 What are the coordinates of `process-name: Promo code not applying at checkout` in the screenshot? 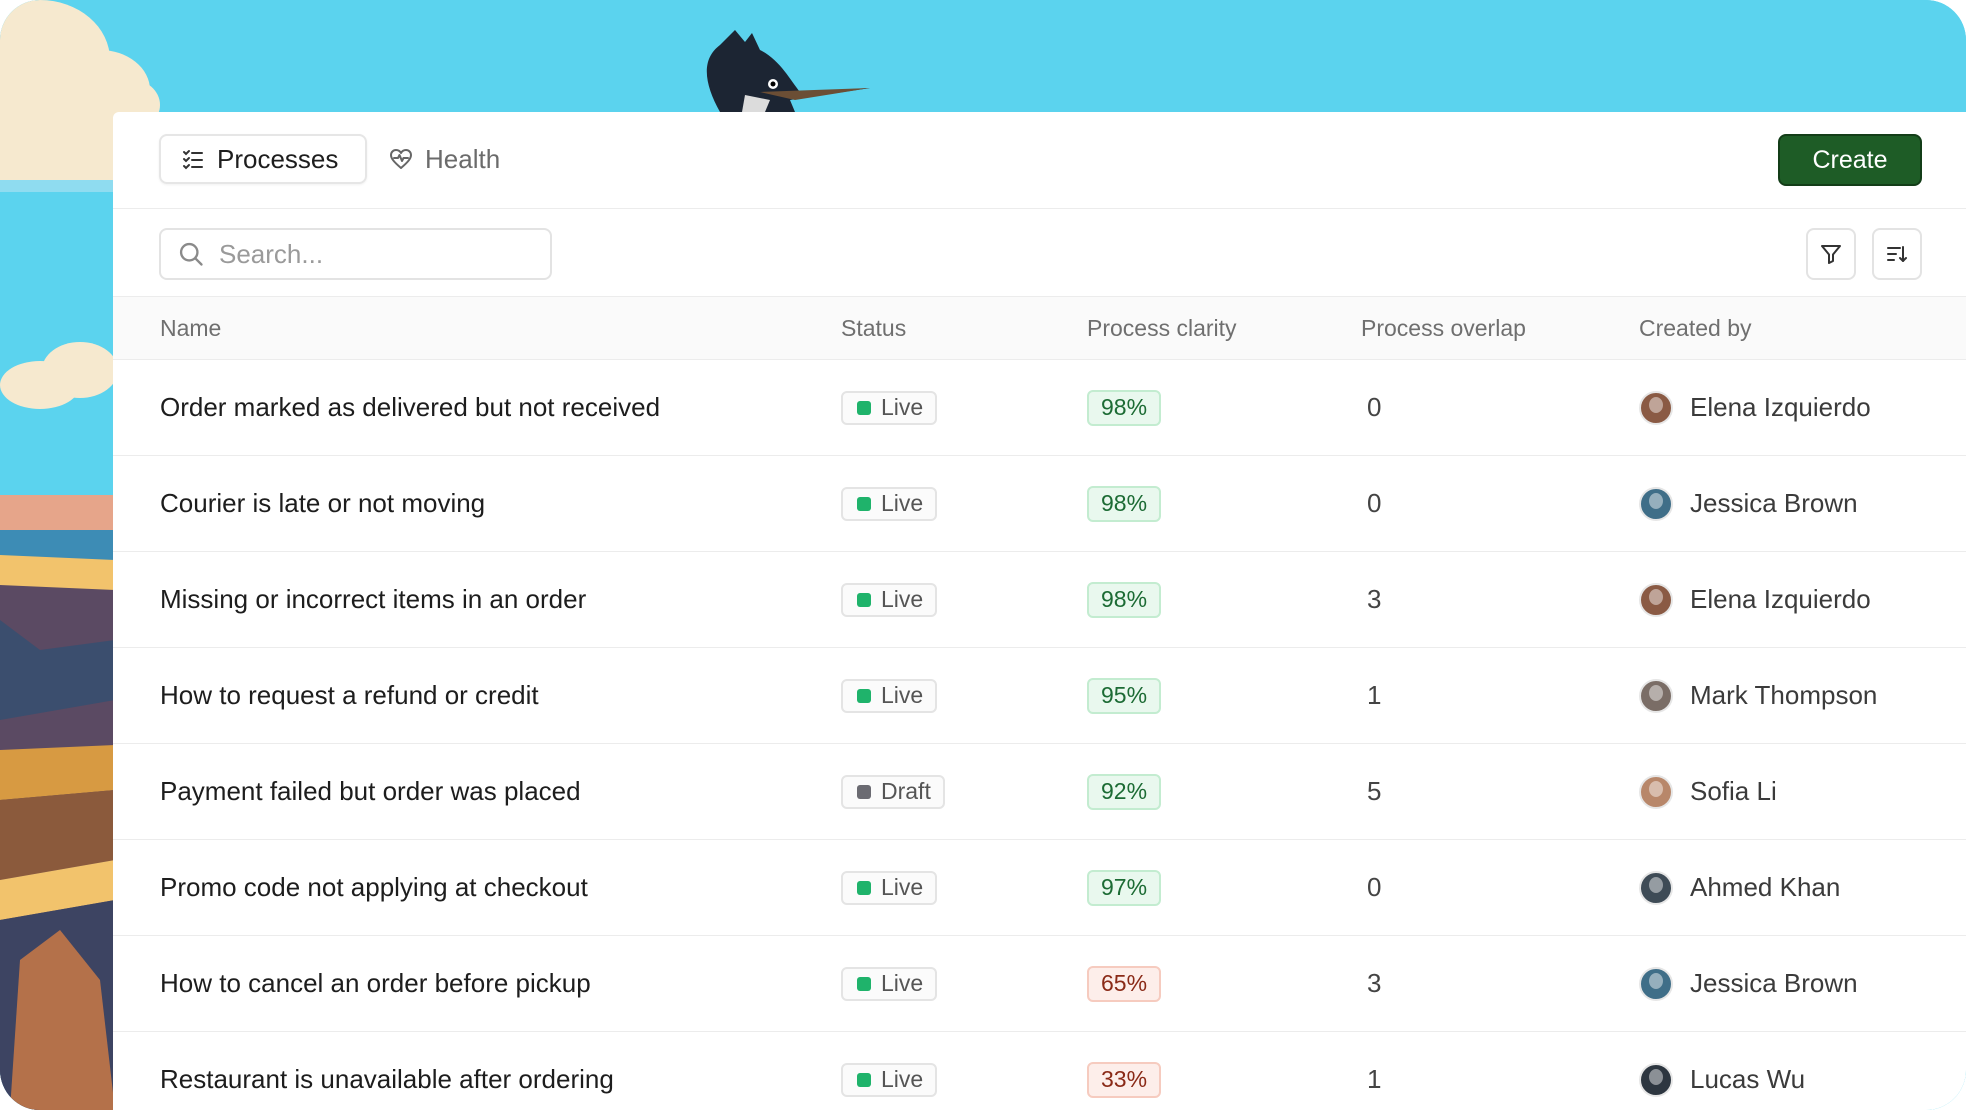 It's located at (374, 887).